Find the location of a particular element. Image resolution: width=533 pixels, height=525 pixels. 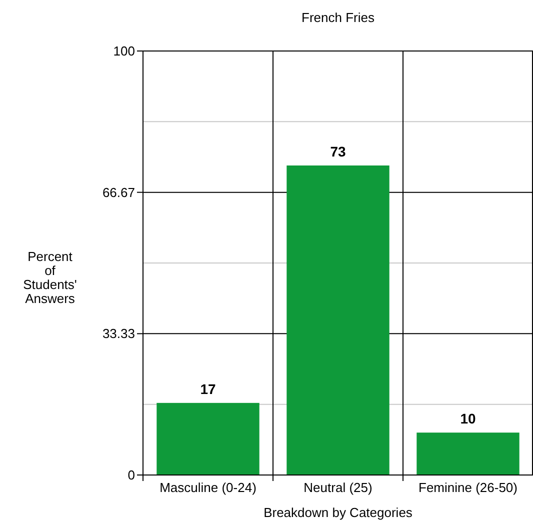

y-tick-label: 33.33 is located at coordinates (118, 334).